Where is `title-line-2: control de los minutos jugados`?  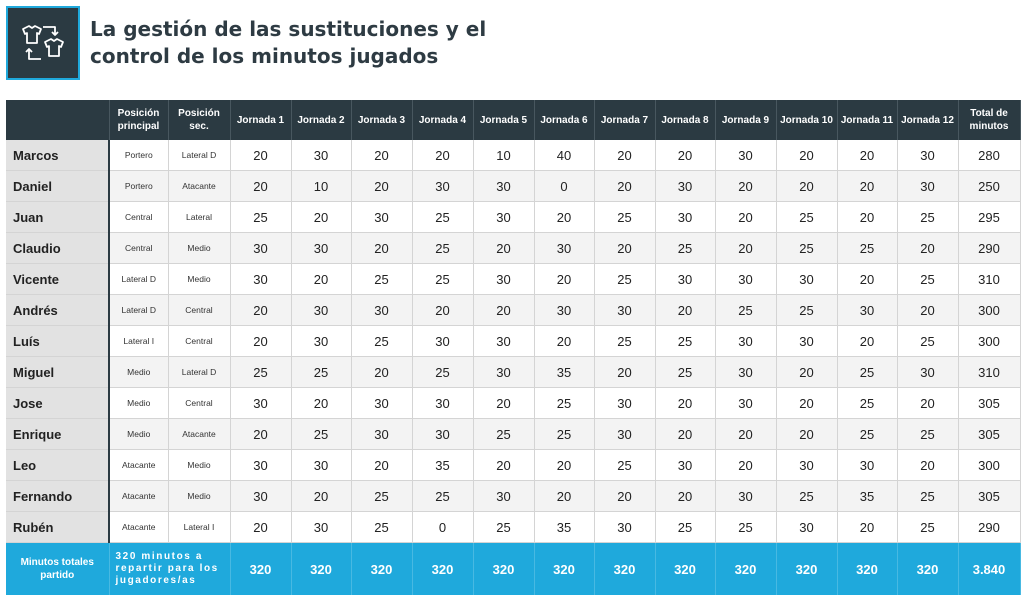 title-line-2: control de los minutos jugados is located at coordinates (264, 56).